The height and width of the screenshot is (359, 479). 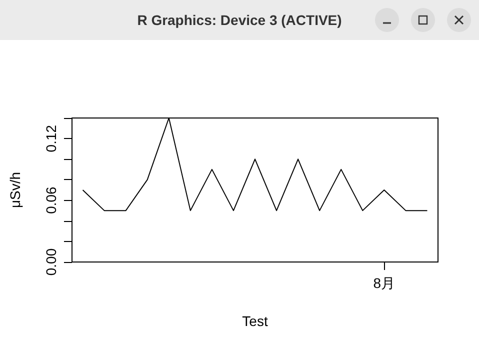 What do you see at coordinates (51, 262) in the screenshot?
I see `y-tick-label: 0.00` at bounding box center [51, 262].